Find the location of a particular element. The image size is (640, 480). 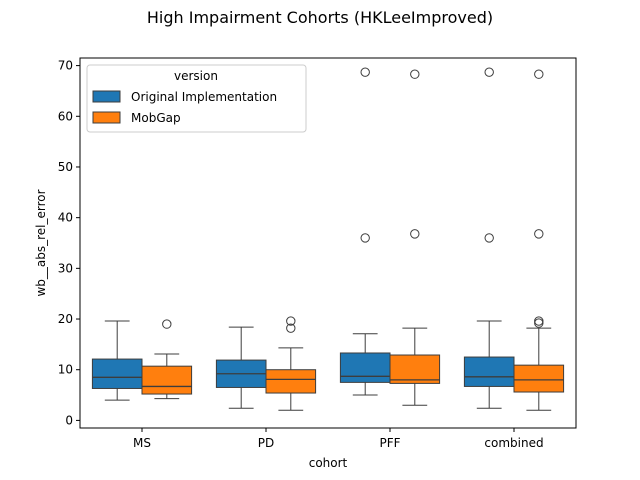

chart-title: High Impairment Cohorts (HKLeeImproved) is located at coordinates (320, 17).